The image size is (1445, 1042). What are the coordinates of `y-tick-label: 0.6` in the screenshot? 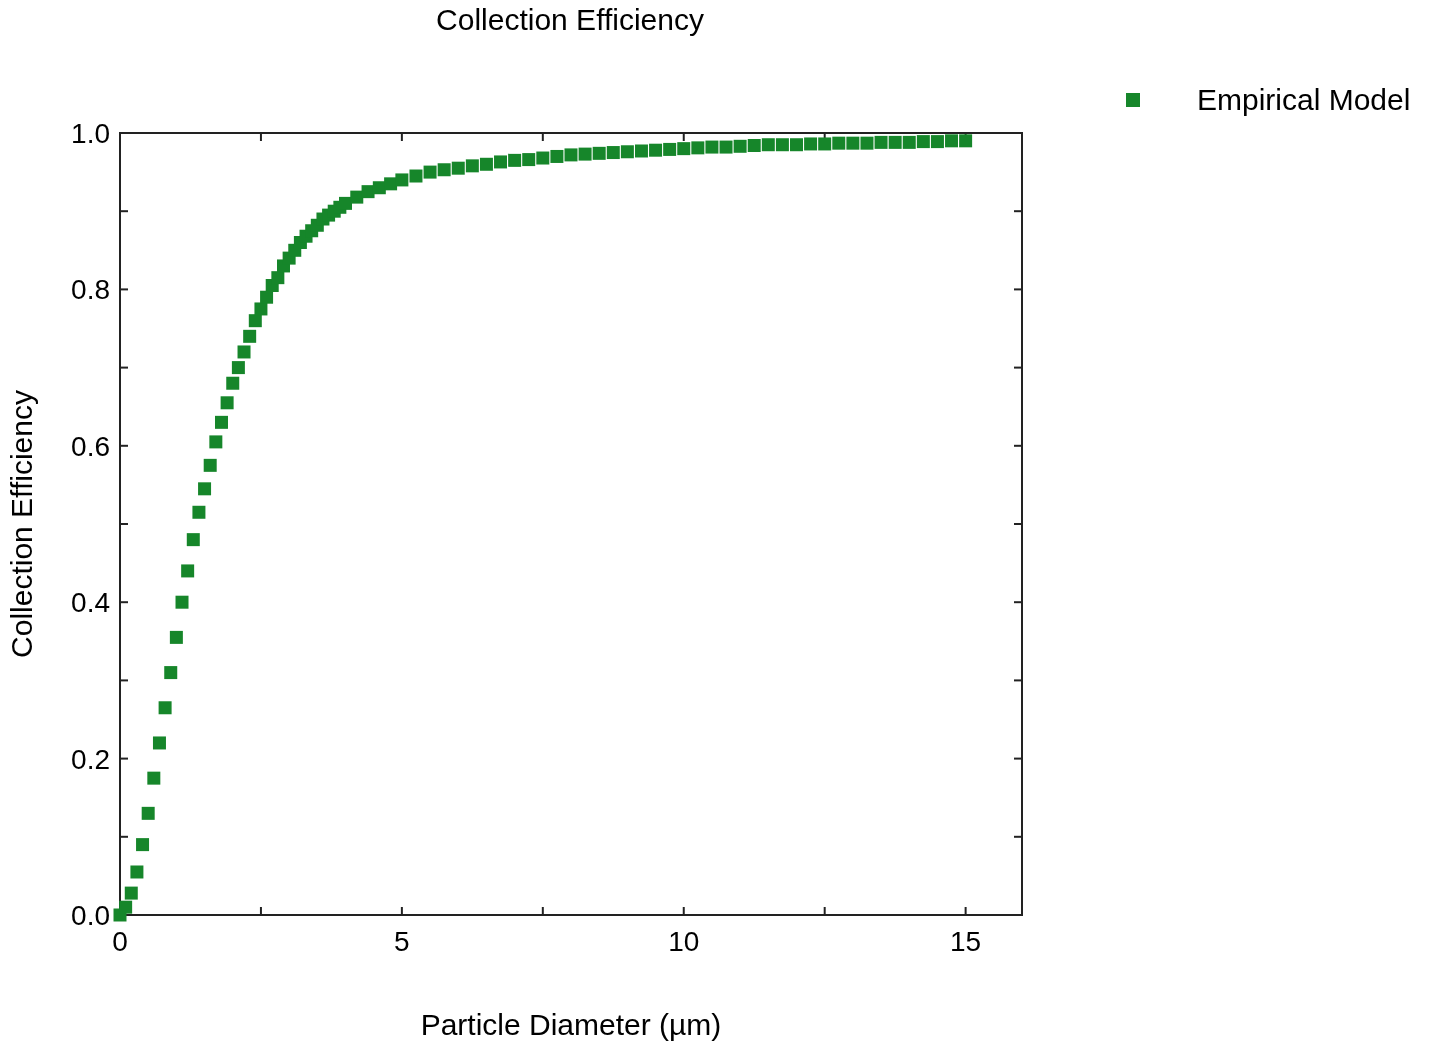 It's located at (90, 446).